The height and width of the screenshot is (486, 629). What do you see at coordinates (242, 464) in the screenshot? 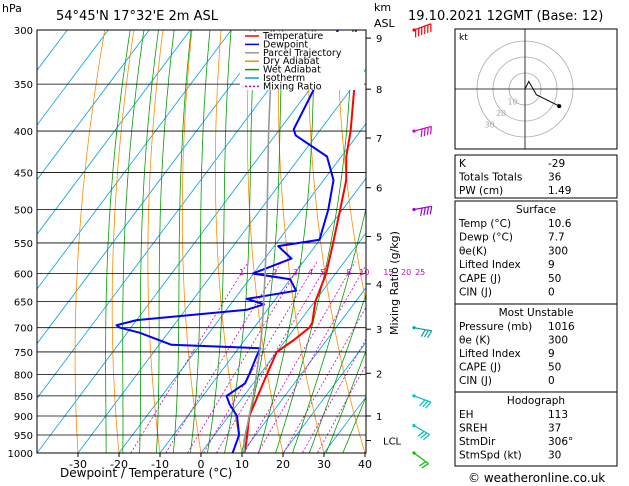
I see `x-tick-label: 10` at bounding box center [242, 464].